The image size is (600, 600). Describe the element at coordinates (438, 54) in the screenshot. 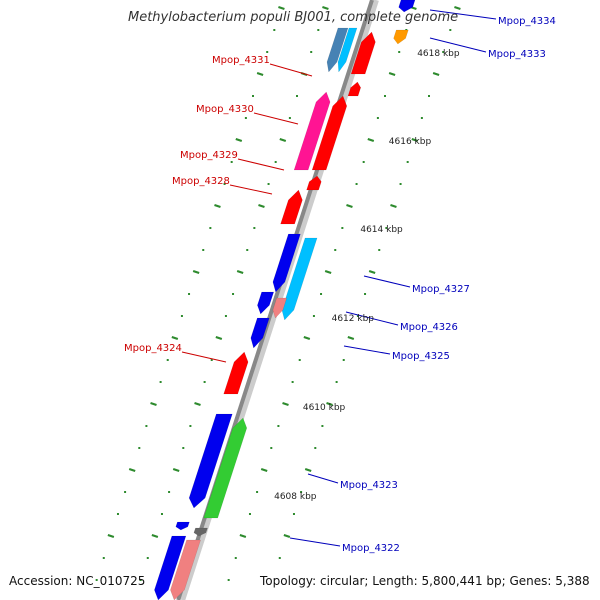

I see `scale-label: 4618 kbp` at that location.